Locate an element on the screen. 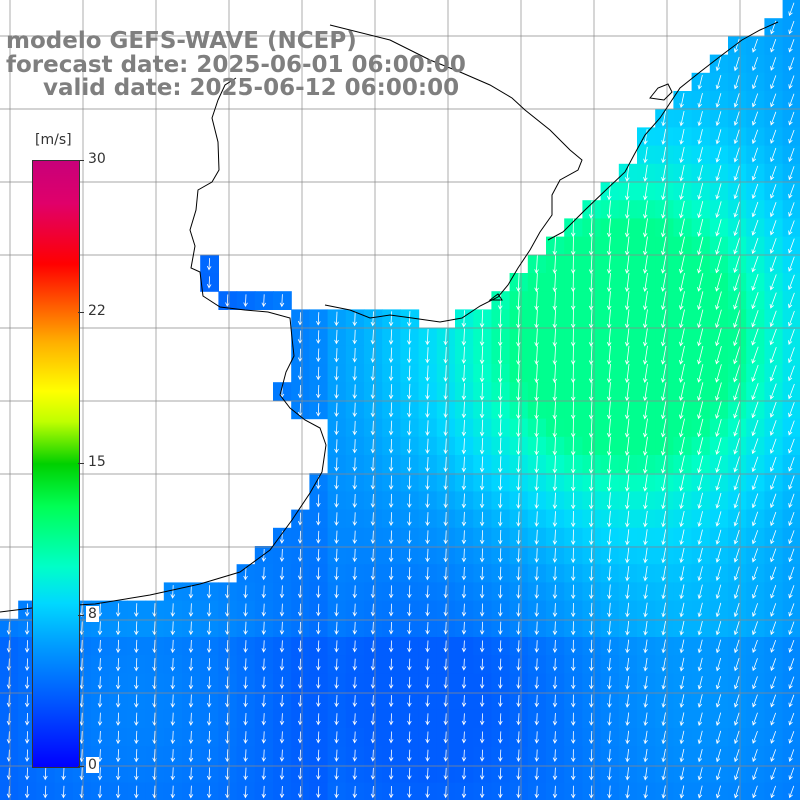 The width and height of the screenshot is (800, 800). colorbar-tick-label: 15 is located at coordinates (97, 462).